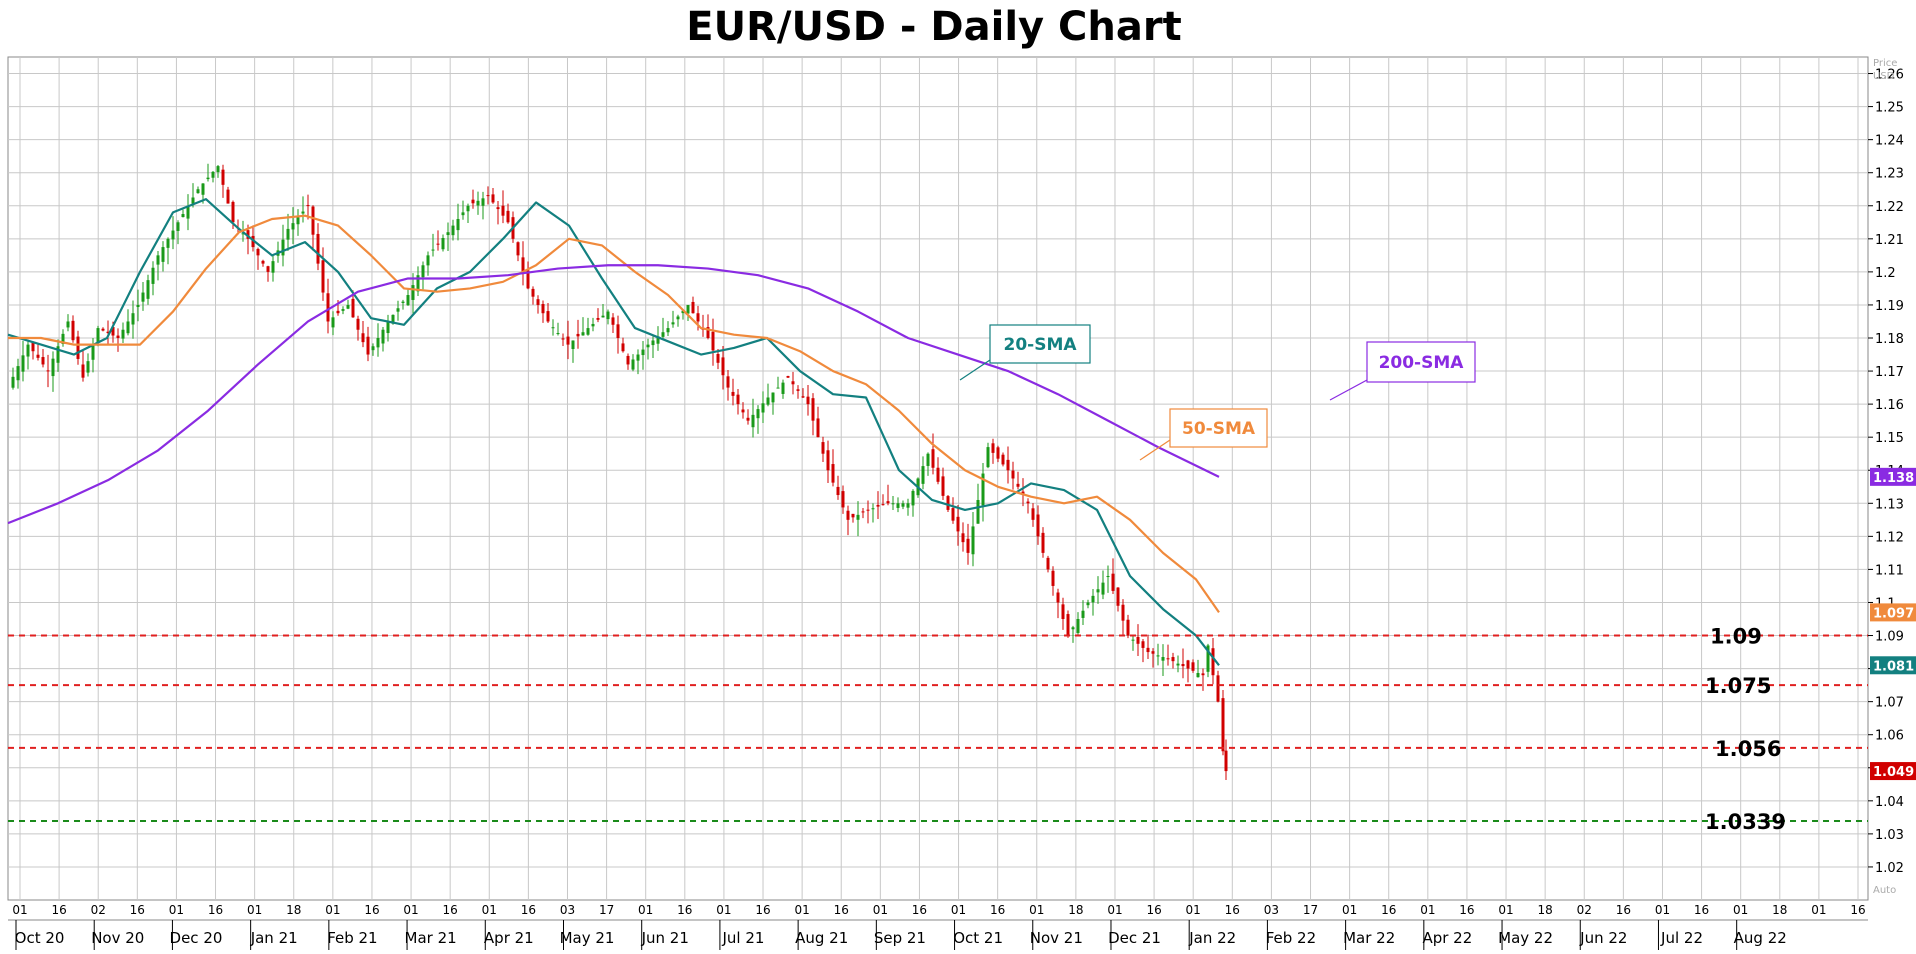  Describe the element at coordinates (1075, 910) in the screenshot. I see `x-day-tick-label: 18` at that location.